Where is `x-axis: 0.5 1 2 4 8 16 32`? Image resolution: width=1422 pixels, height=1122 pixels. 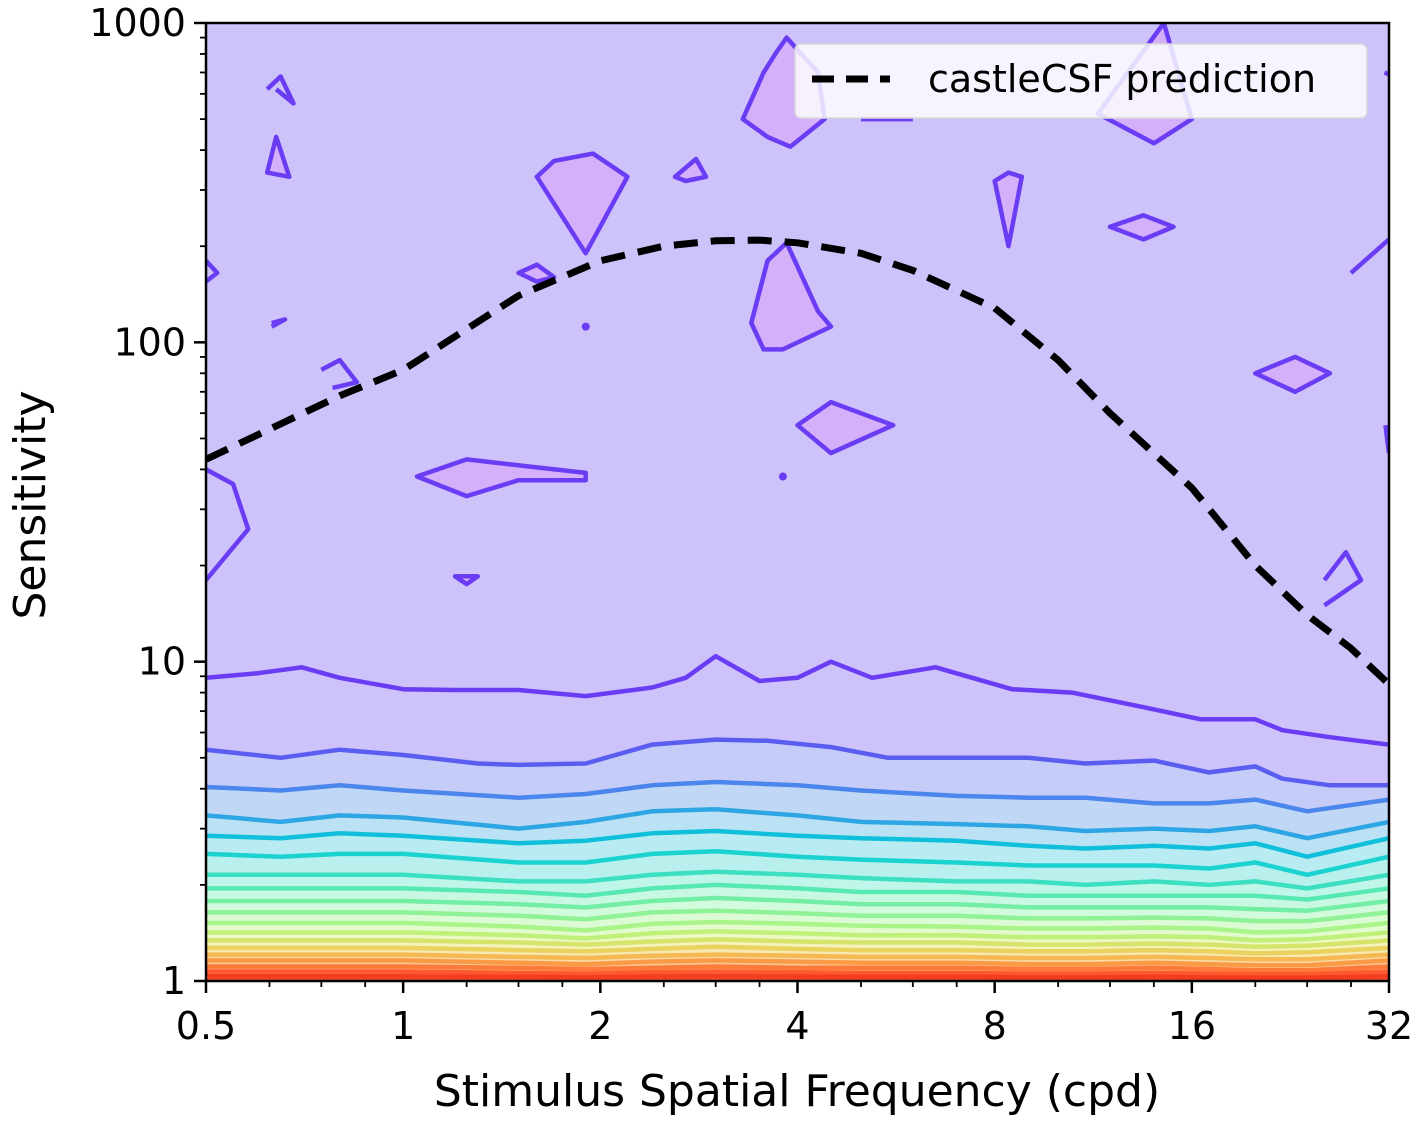 x-axis: 0.5 1 2 4 8 16 32 is located at coordinates (794, 1014).